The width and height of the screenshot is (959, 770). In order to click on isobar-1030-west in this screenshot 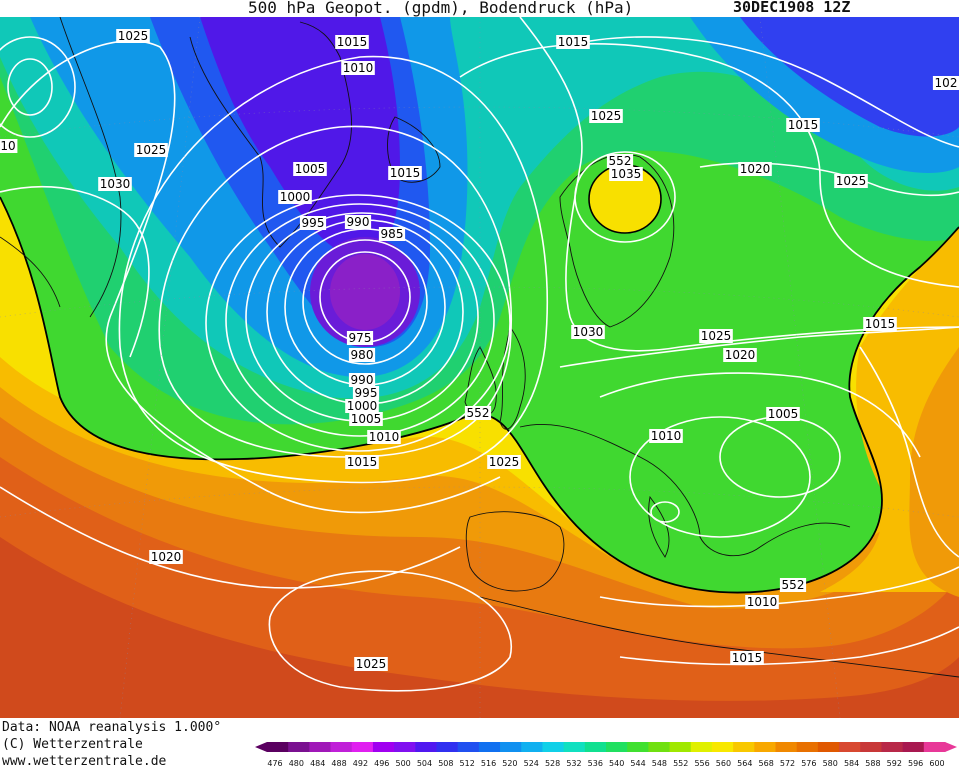, I will do `click(75, 271)`.